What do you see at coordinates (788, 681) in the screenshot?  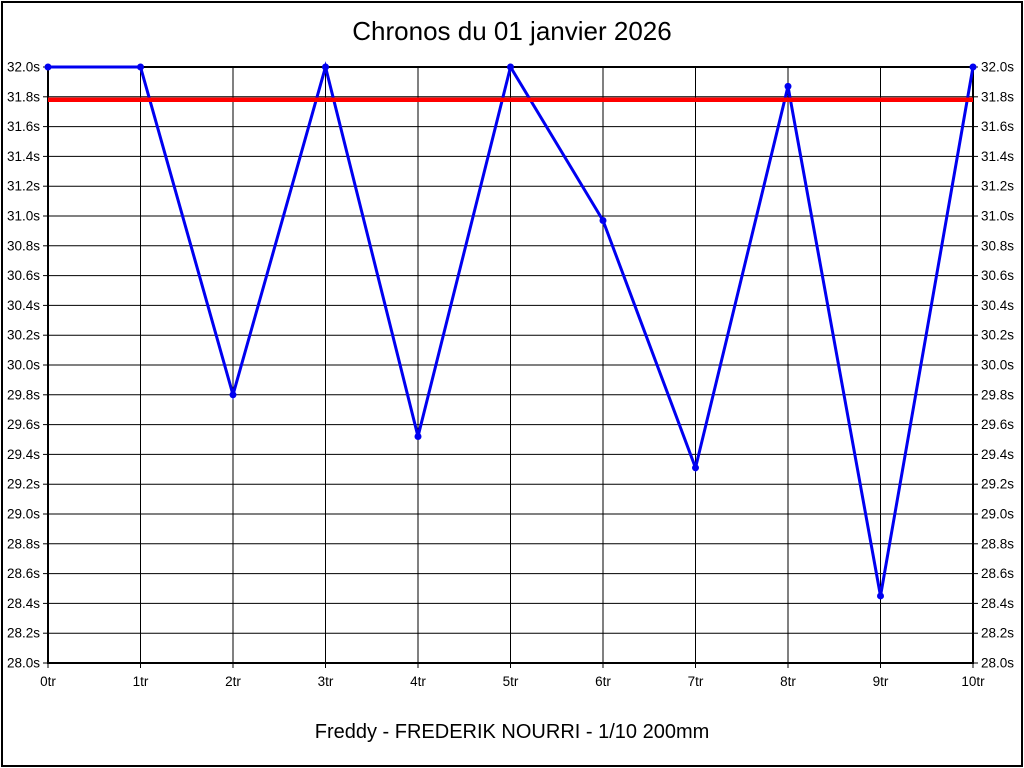 I see `x-tick-label: 8tr` at bounding box center [788, 681].